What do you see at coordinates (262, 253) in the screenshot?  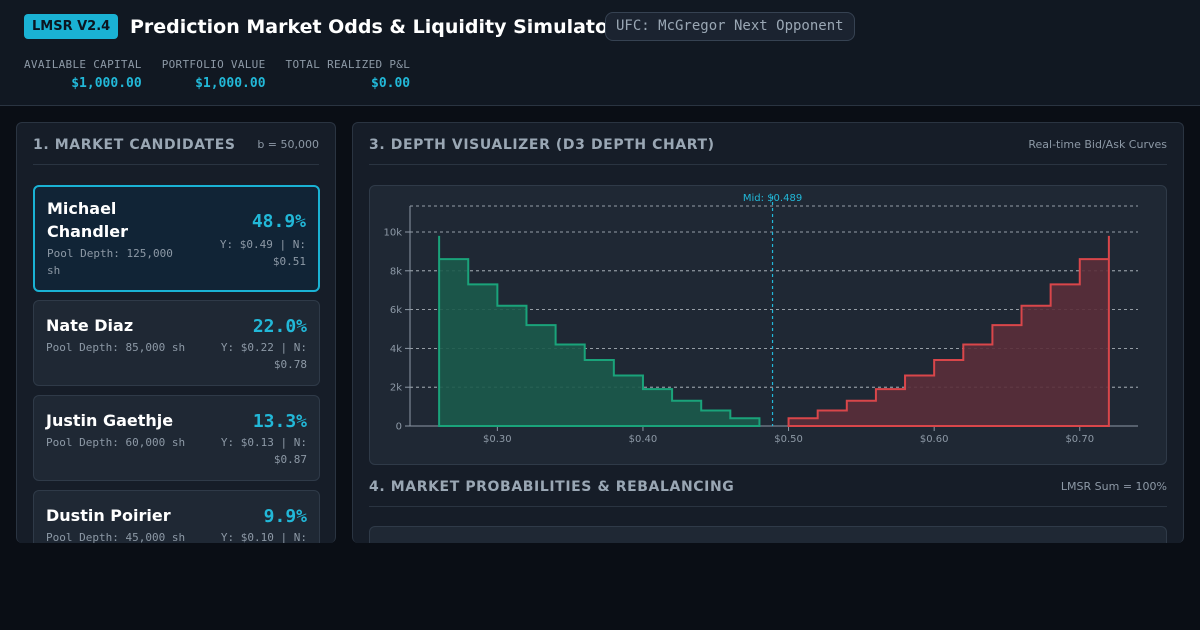 I see `yes-no-prices: Y: $0.49 | N: $0.51` at bounding box center [262, 253].